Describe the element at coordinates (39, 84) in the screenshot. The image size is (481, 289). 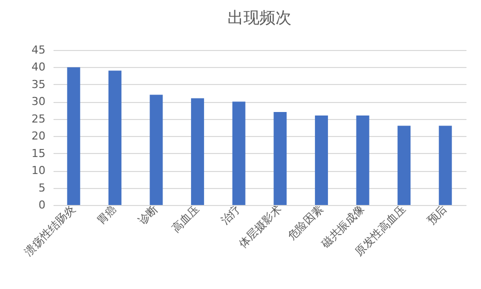
I see `y-tick-label: 35` at that location.